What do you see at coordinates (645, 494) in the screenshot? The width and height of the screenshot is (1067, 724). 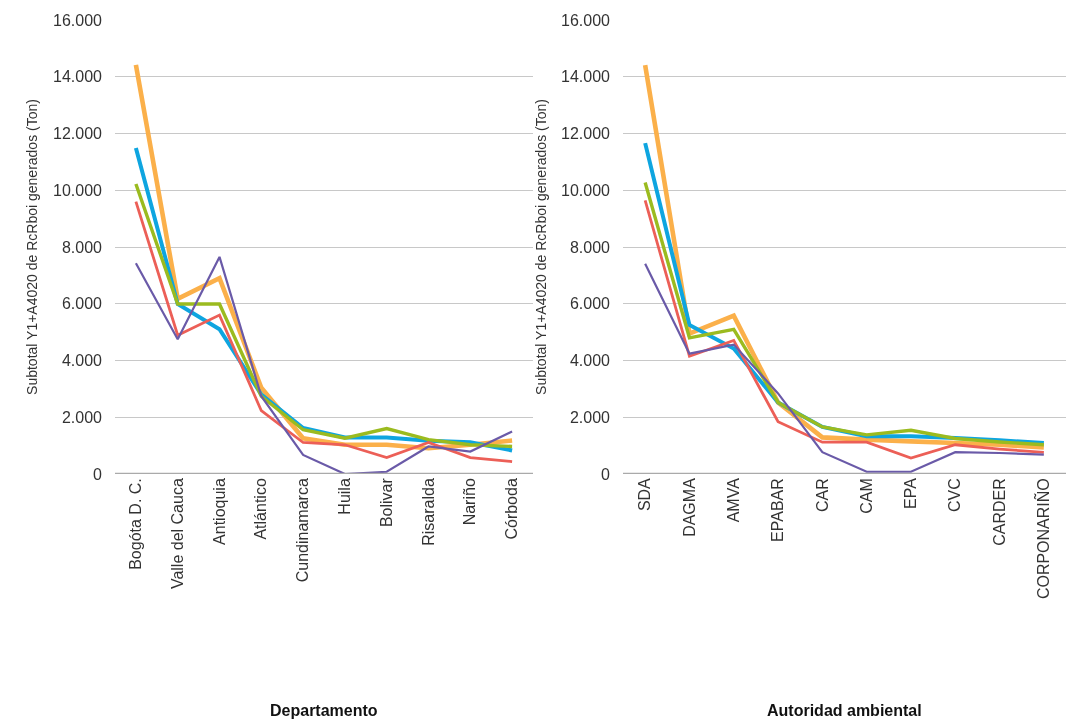 I see `x-tick-label: SDA` at bounding box center [645, 494].